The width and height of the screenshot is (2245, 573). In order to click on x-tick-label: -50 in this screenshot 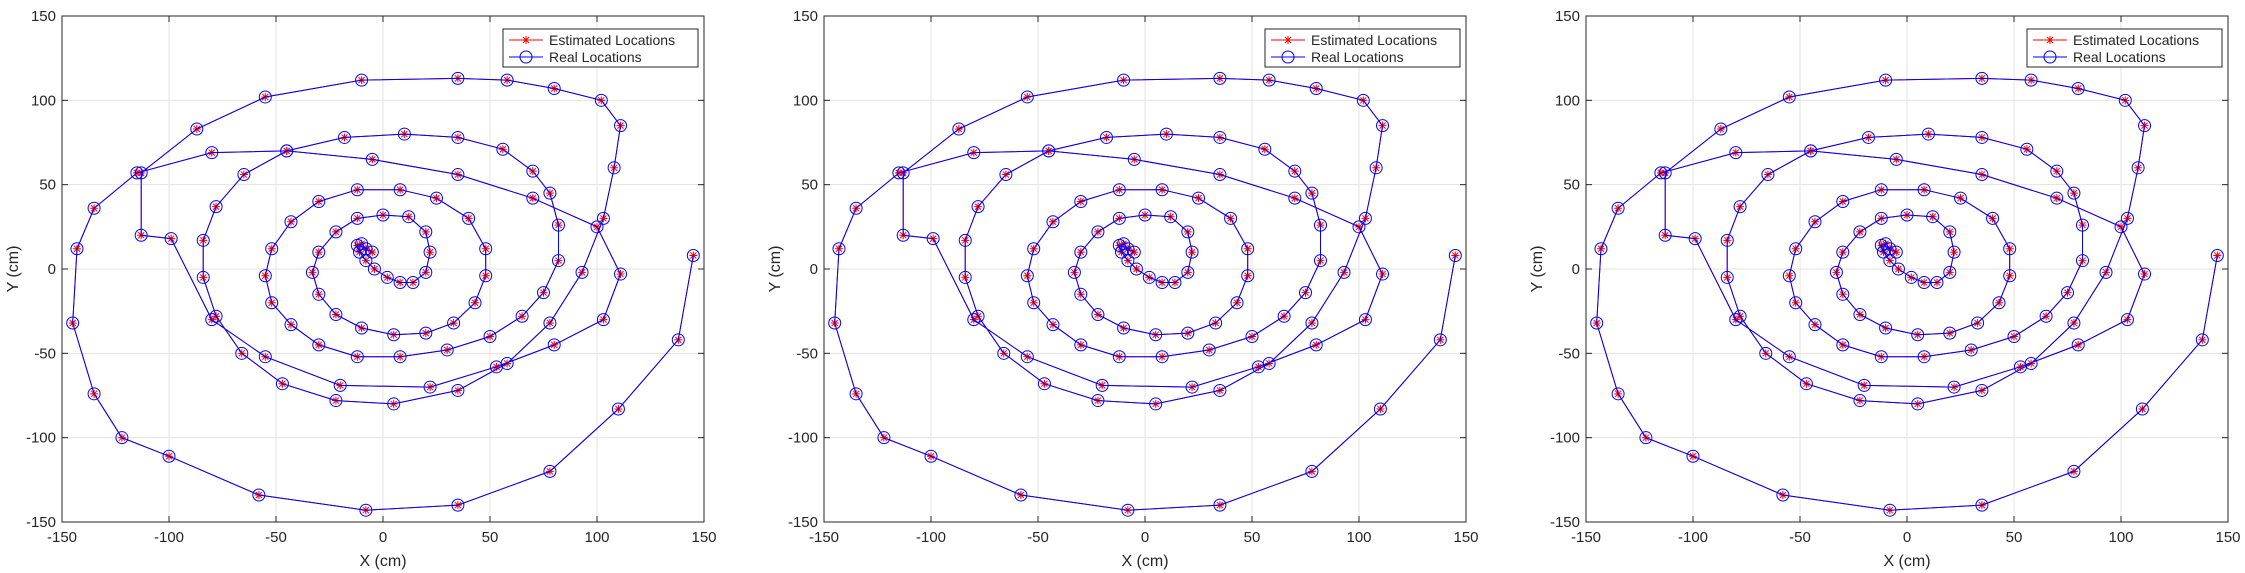, I will do `click(1038, 537)`.